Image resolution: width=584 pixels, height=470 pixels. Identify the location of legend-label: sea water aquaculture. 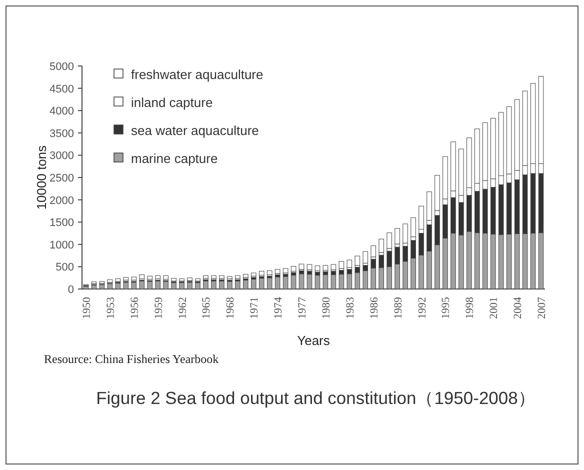
(195, 130).